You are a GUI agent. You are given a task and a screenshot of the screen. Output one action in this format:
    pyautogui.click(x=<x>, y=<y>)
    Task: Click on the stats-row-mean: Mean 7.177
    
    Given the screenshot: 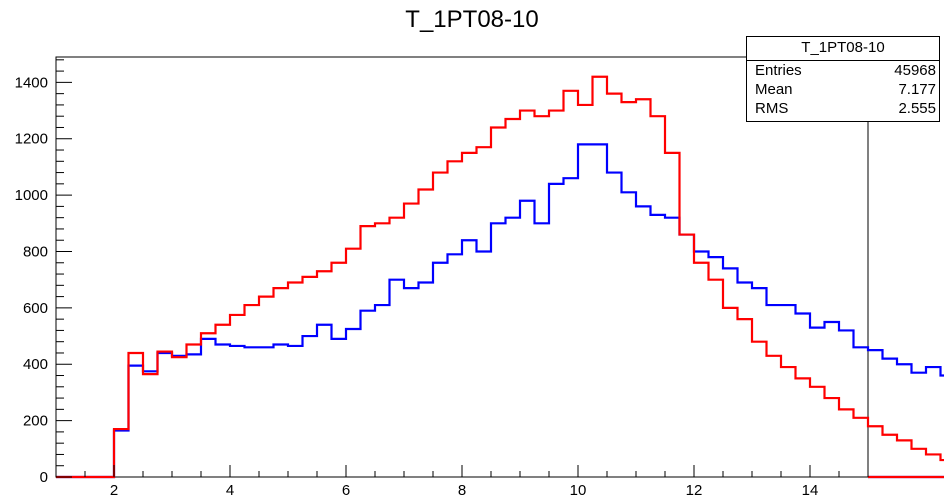 What is the action you would take?
    pyautogui.click(x=843, y=89)
    